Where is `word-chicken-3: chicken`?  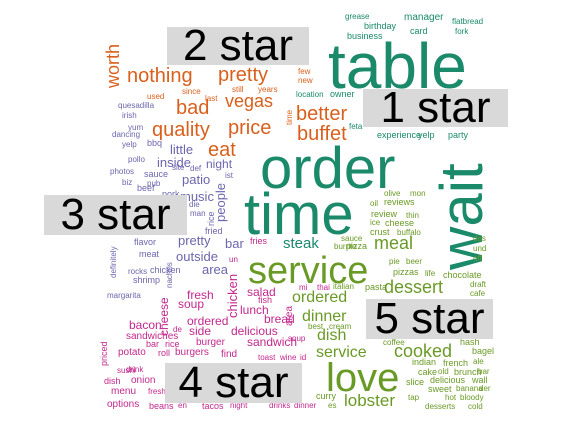 word-chicken-3: chicken is located at coordinates (165, 270).